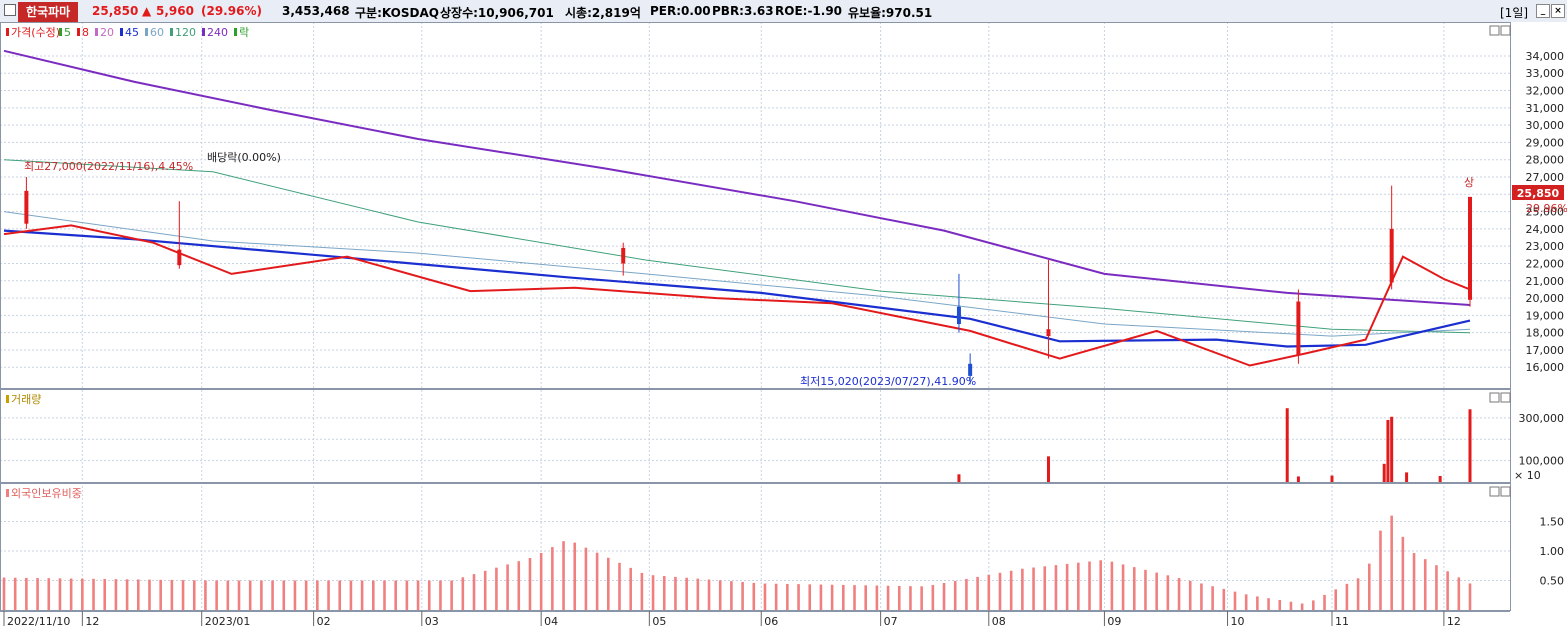 The image size is (1567, 630). Describe the element at coordinates (127, 32) in the screenshot. I see `price-legend: 가격(수정) 5 8 20 45 60 120 240 락` at that location.